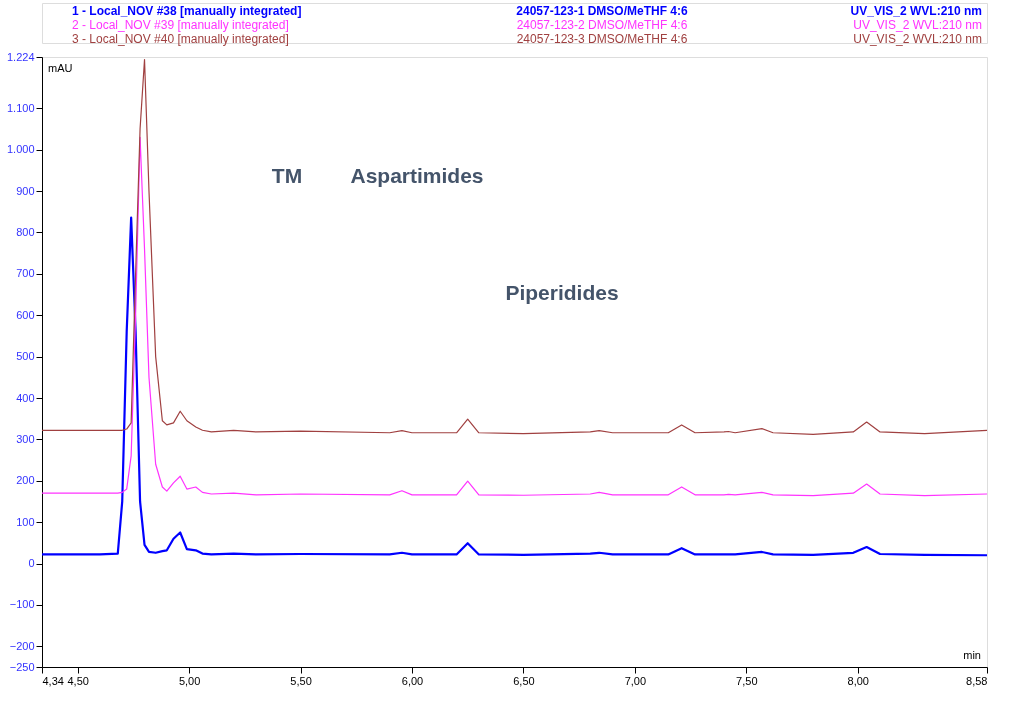 The width and height of the screenshot is (1016, 715). I want to click on x-tick-label: 4,34, so click(53, 680).